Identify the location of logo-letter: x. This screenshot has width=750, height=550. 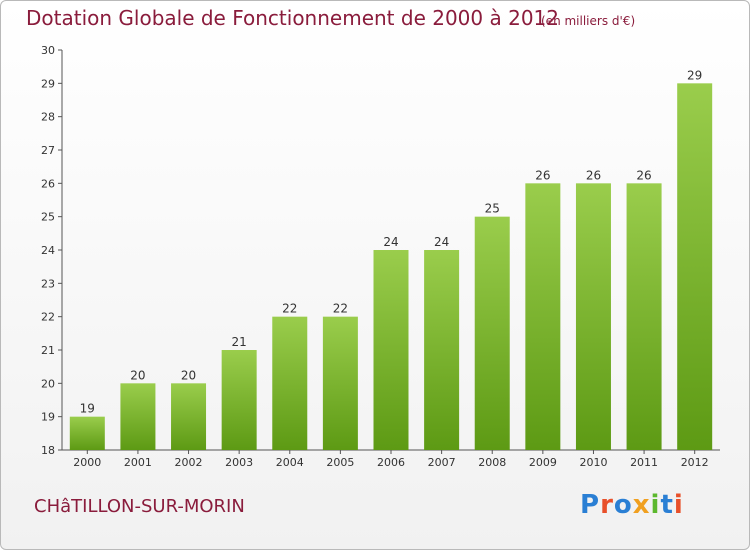
(641, 505).